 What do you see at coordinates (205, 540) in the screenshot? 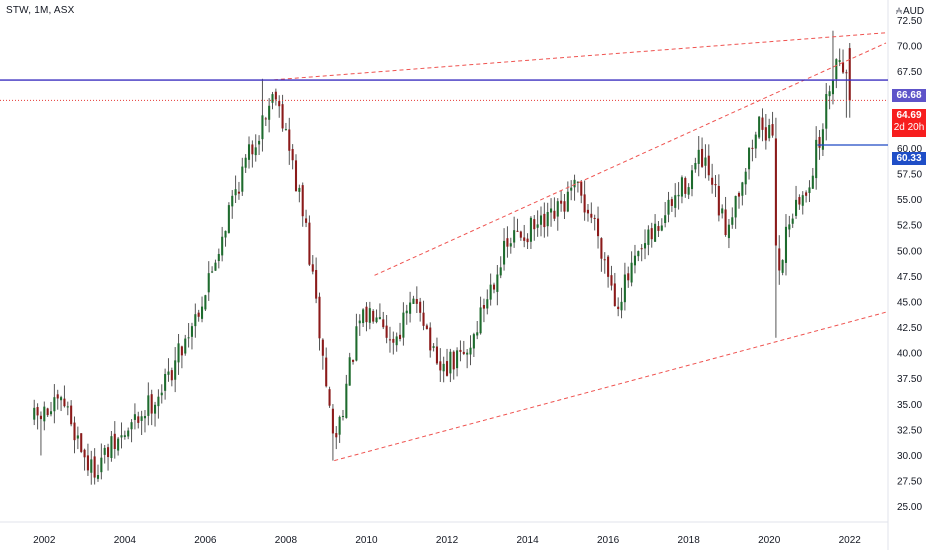
I see `x-tick-label: 2006` at bounding box center [205, 540].